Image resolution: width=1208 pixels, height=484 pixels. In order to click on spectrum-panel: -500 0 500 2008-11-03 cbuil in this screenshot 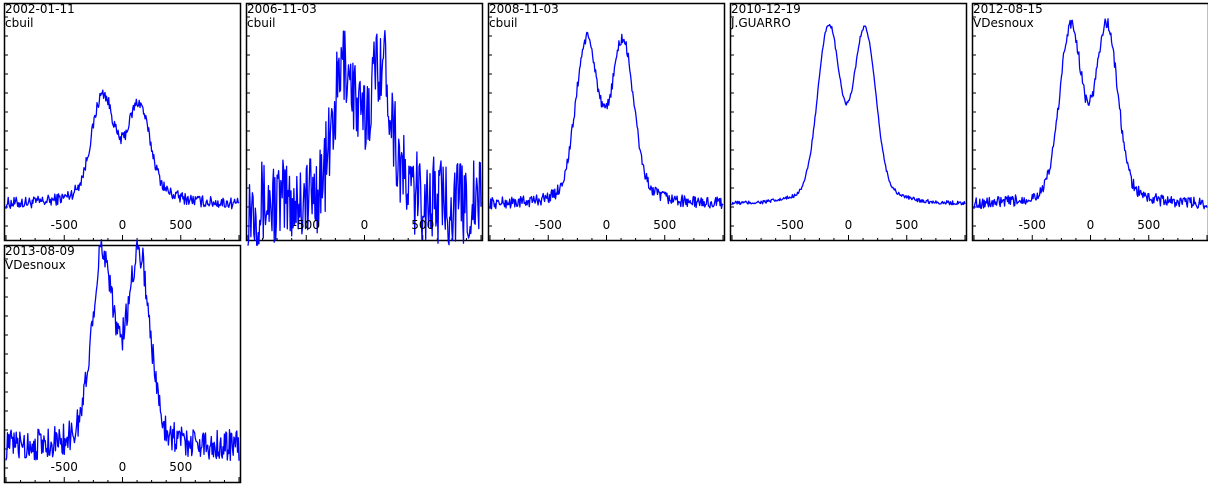, I will do `click(606, 122)`.